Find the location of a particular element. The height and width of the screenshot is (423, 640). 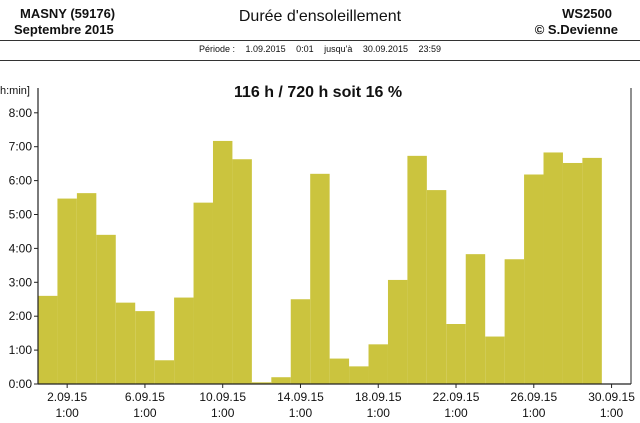

chart-title: Durée d'ensoleillement is located at coordinates (320, 16).